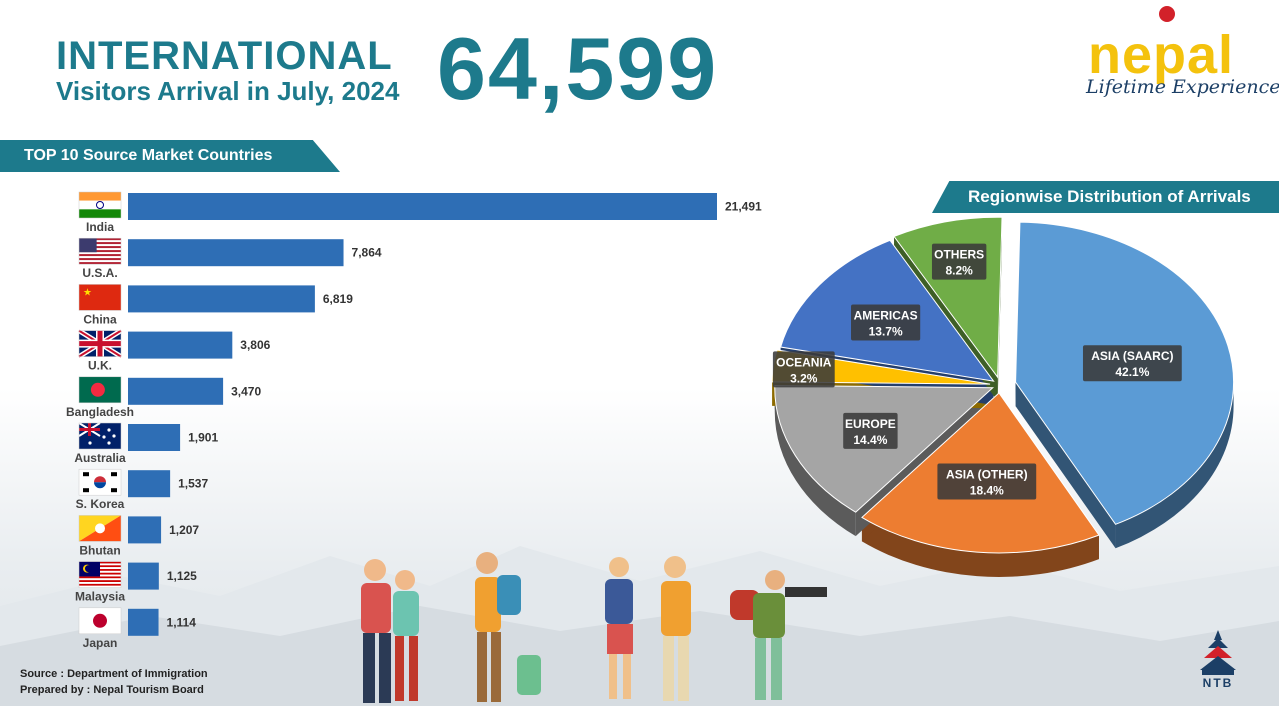 This screenshot has width=1279, height=706. What do you see at coordinates (1161, 55) in the screenshot?
I see `brand-name: nepal` at bounding box center [1161, 55].